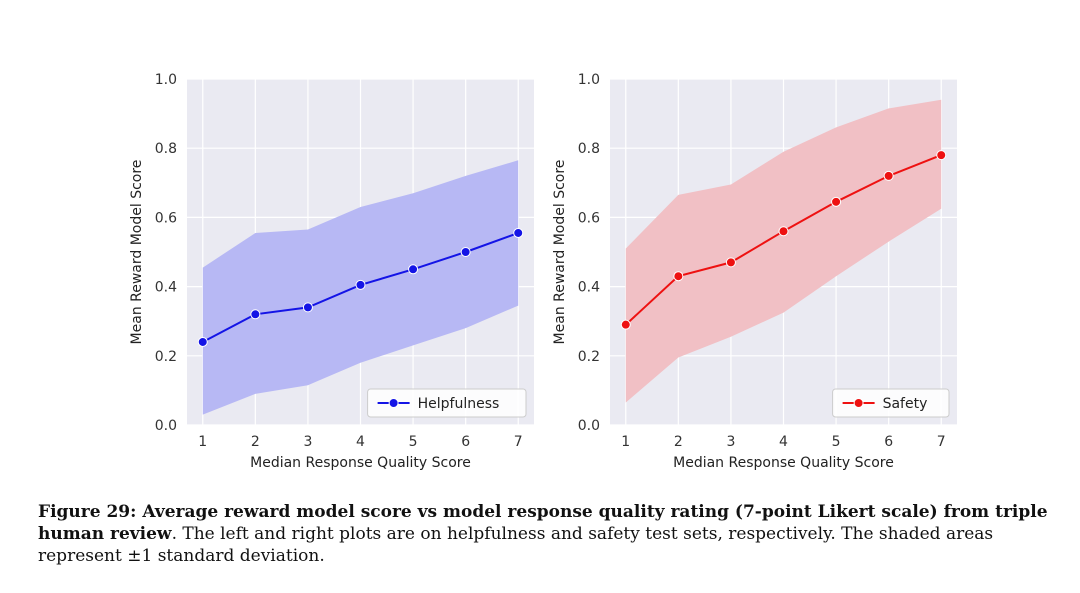 This screenshot has height=593, width=1080. What do you see at coordinates (905, 404) in the screenshot?
I see `chart2-legend-label: Safety` at bounding box center [905, 404].